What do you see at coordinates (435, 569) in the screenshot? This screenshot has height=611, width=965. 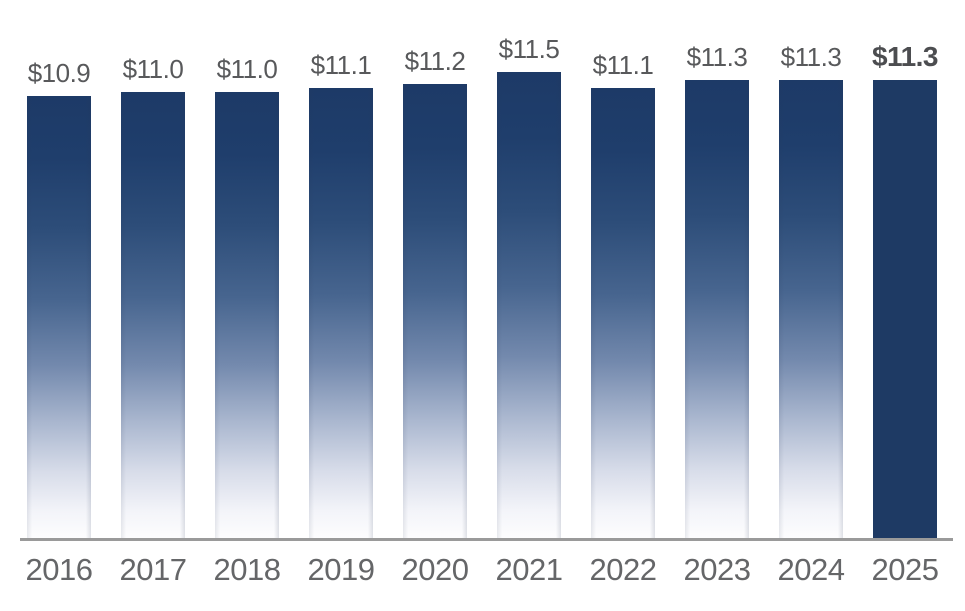 I see `x-axis-tick-label: 2020` at bounding box center [435, 569].